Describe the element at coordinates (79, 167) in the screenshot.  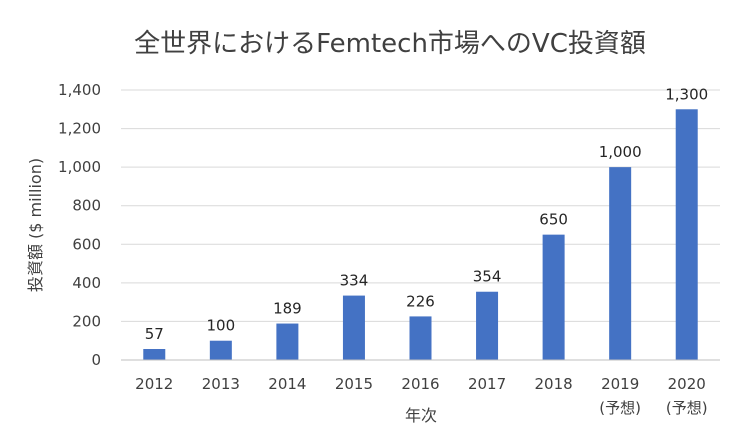
I see `y-tick-label: 1,000` at that location.